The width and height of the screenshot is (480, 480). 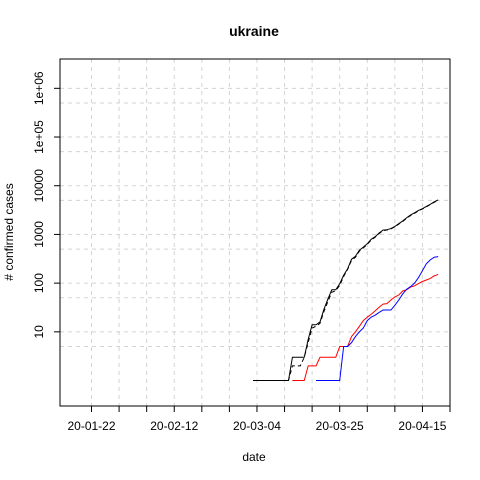 What do you see at coordinates (257, 426) in the screenshot?
I see `x-tick-label: 20-03-04` at bounding box center [257, 426].